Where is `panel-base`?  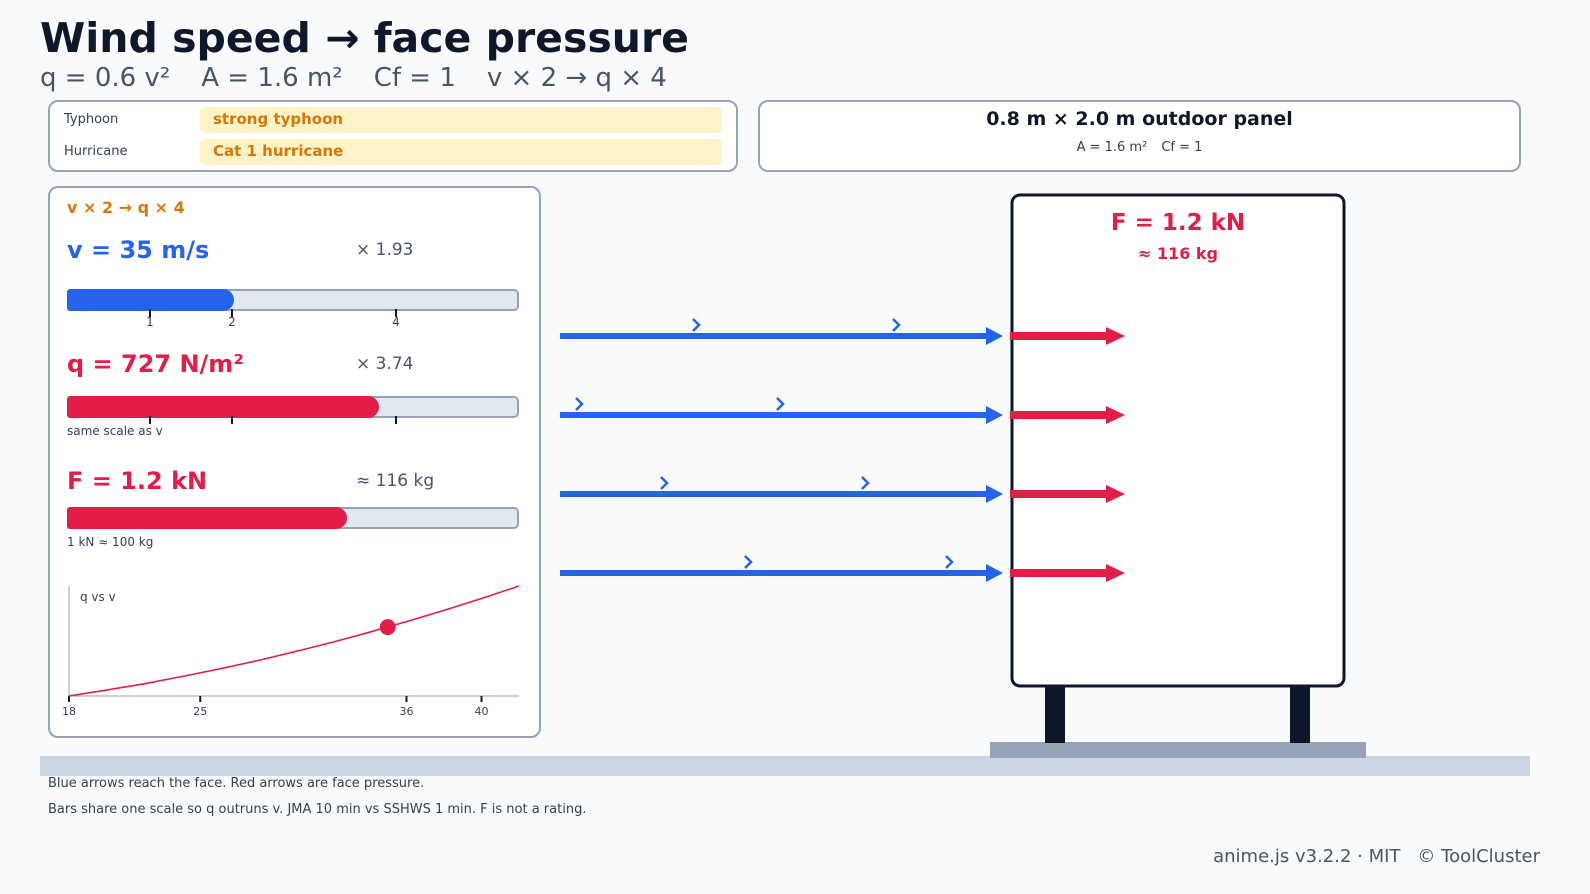 panel-base is located at coordinates (1178, 750).